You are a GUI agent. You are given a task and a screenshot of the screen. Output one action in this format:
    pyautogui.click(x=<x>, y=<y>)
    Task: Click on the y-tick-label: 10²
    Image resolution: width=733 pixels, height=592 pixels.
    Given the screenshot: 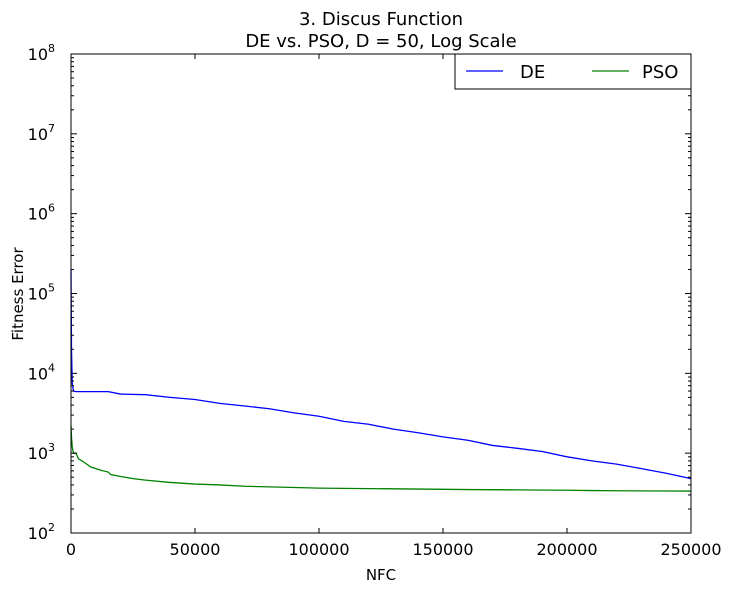 What is the action you would take?
    pyautogui.click(x=41, y=532)
    